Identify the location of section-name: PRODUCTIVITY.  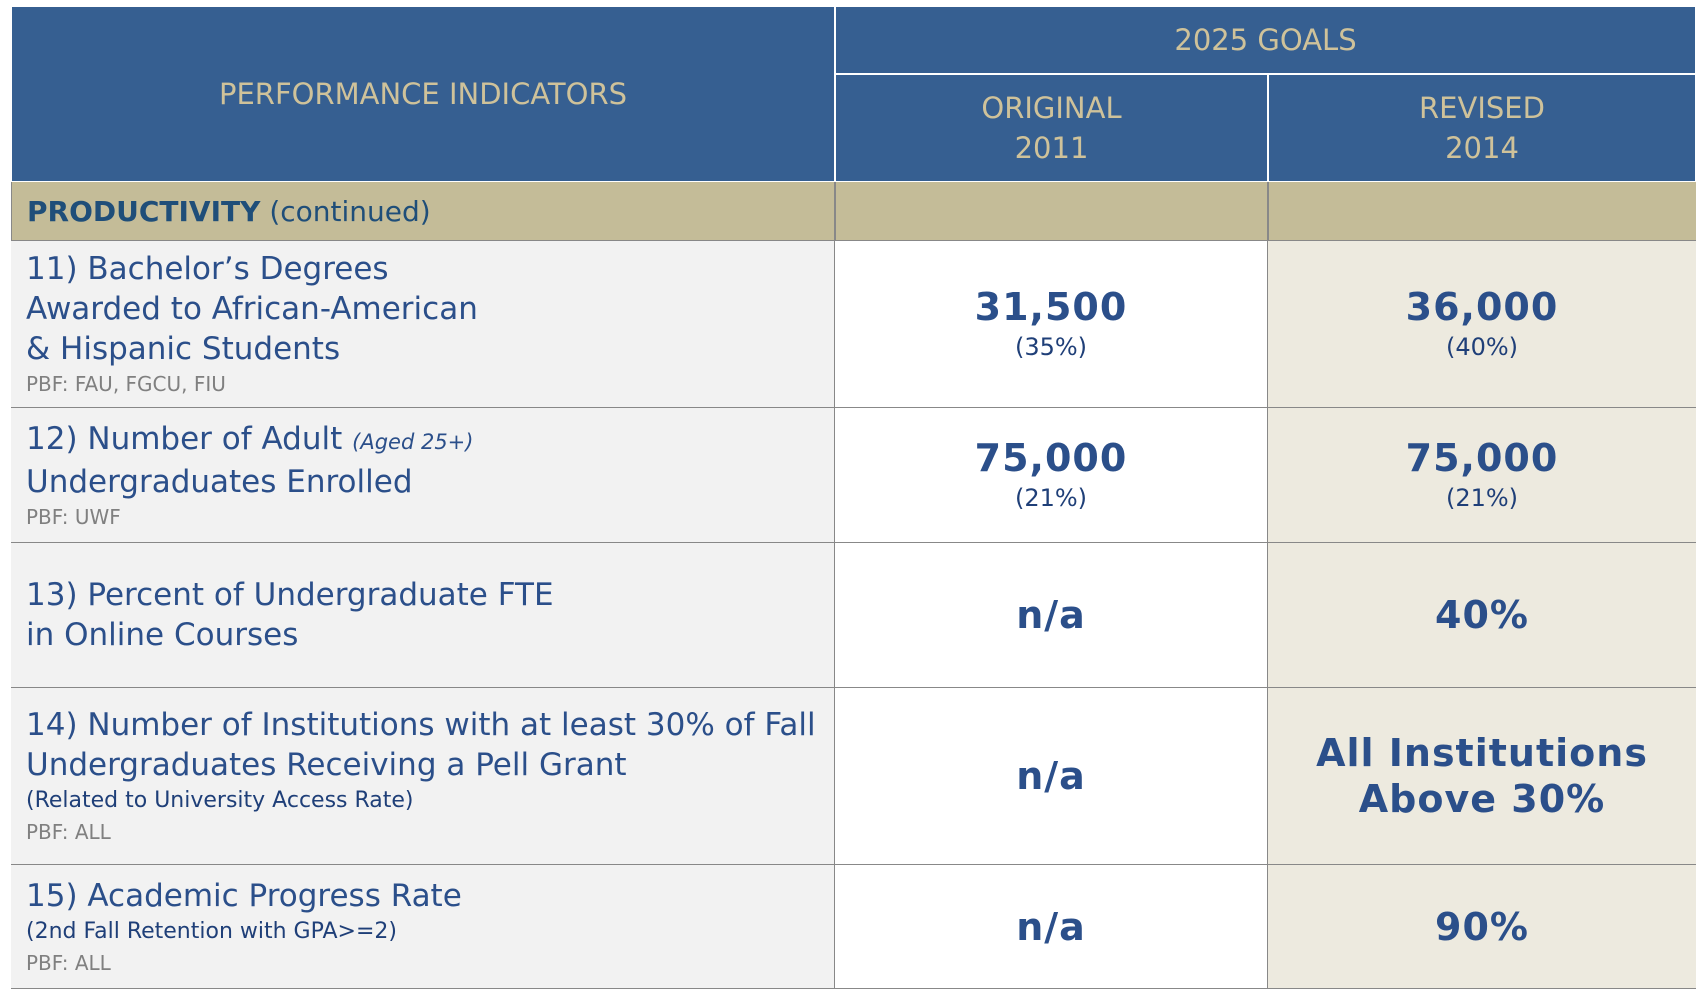
(144, 211).